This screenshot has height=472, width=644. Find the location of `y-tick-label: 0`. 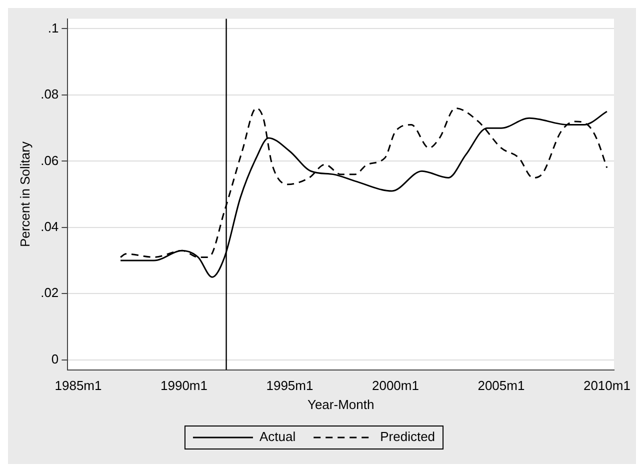

y-tick-label: 0 is located at coordinates (55, 358).